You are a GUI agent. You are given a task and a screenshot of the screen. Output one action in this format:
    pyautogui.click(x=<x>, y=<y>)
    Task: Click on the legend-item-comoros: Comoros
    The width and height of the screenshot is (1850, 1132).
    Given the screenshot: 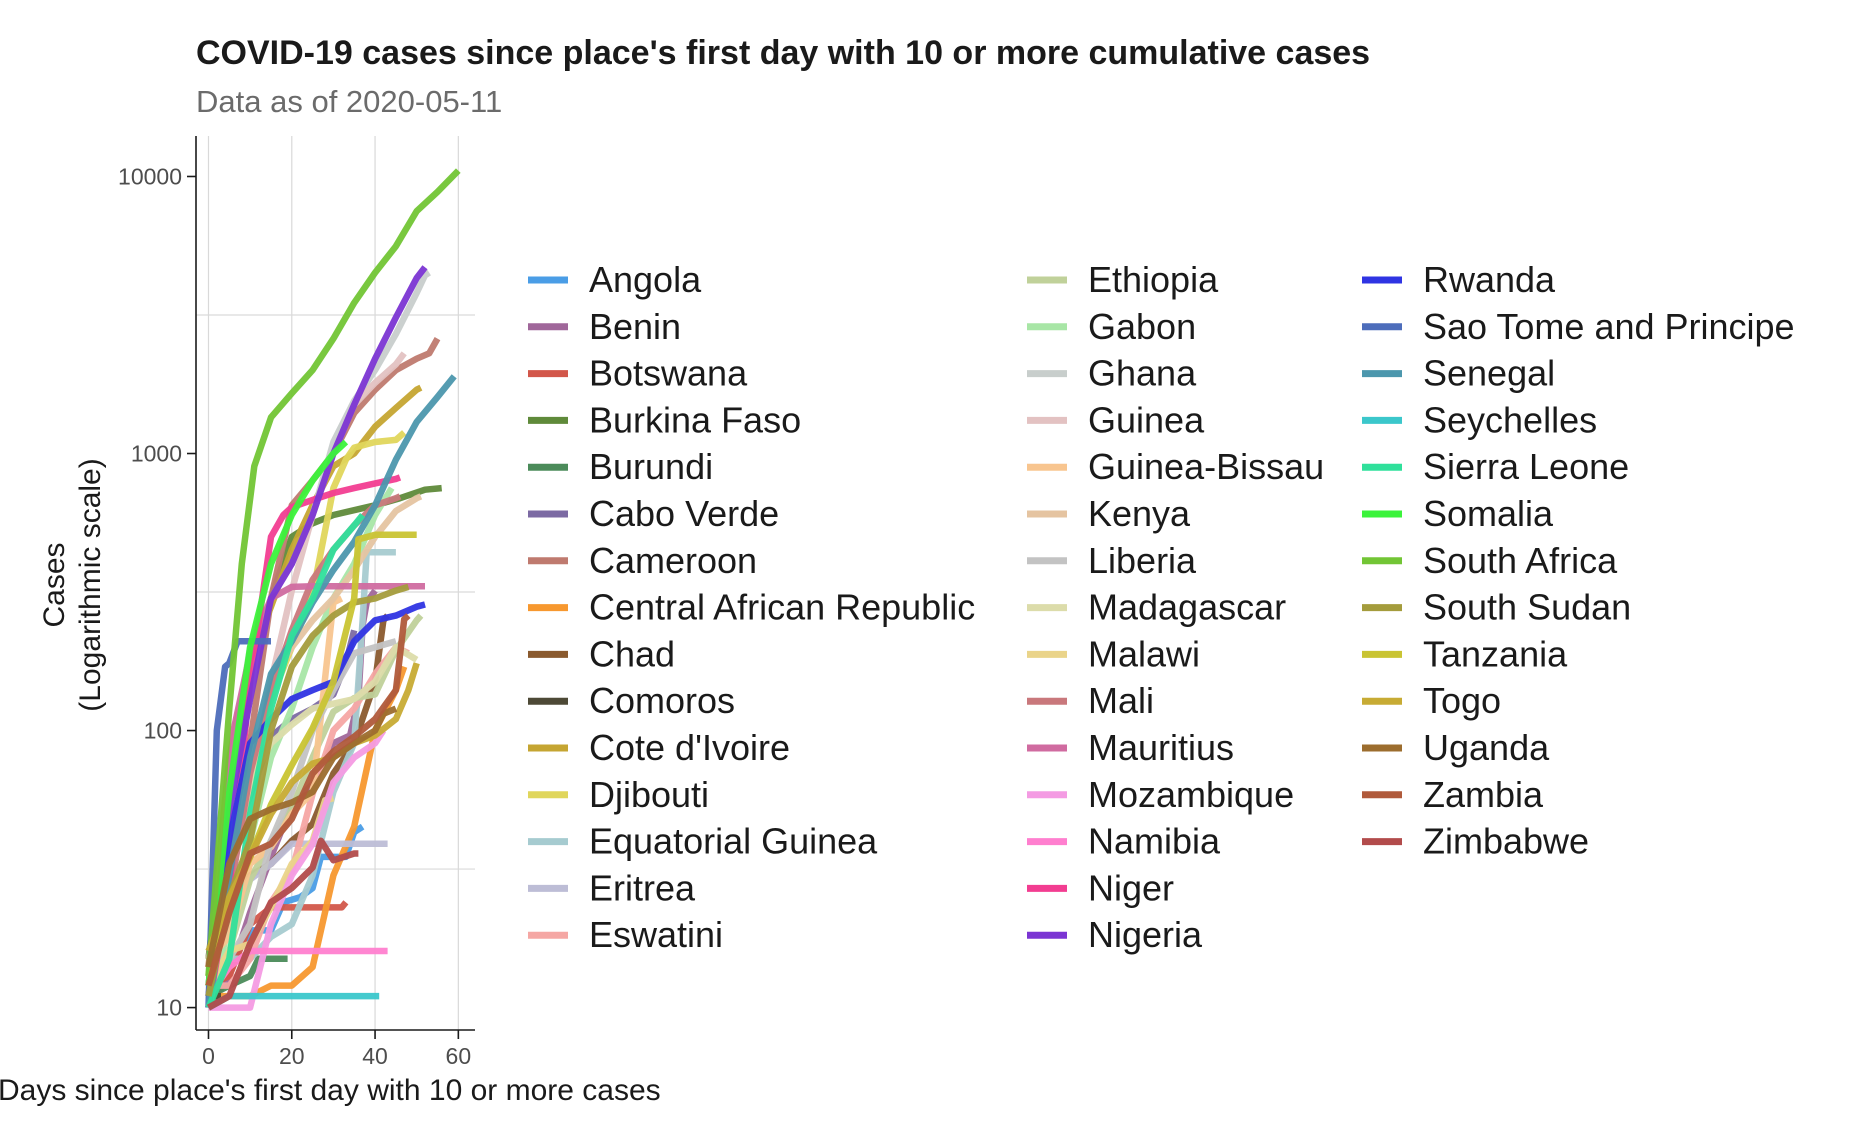 What is the action you would take?
    pyautogui.click(x=631, y=700)
    